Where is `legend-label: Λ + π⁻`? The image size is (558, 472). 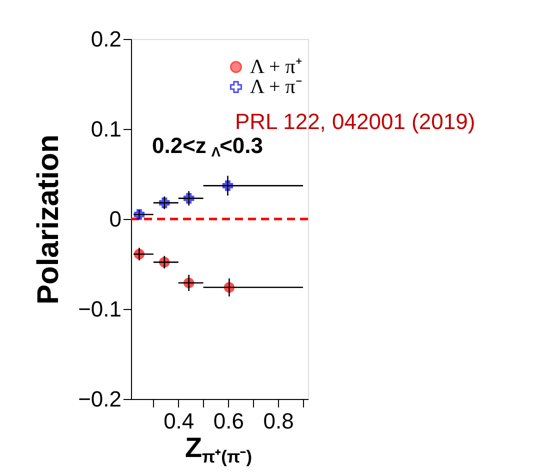
legend-label: Λ + π⁻ is located at coordinates (276, 87).